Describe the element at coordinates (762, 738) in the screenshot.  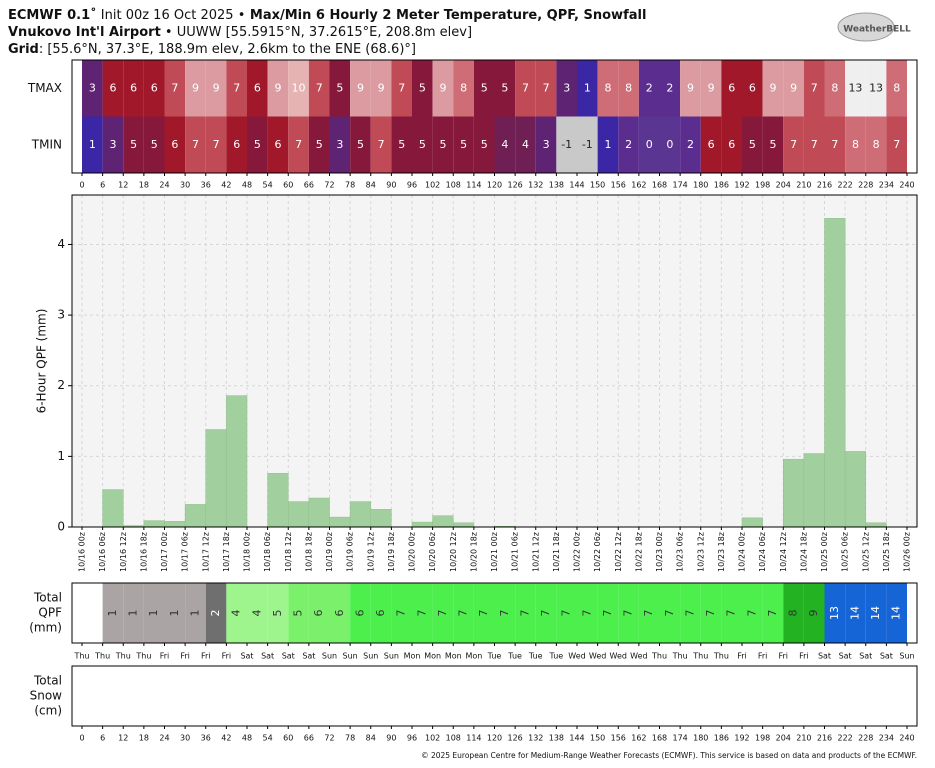
I see `x-tick-label: 198` at that location.